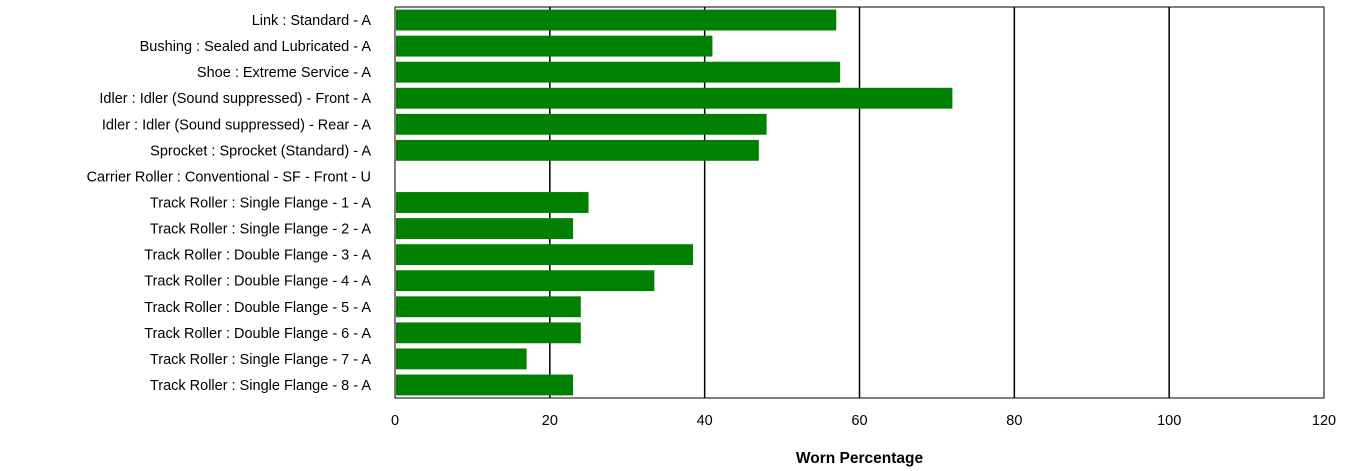  What do you see at coordinates (705, 421) in the screenshot?
I see `x-tick-label-40: 40` at bounding box center [705, 421].